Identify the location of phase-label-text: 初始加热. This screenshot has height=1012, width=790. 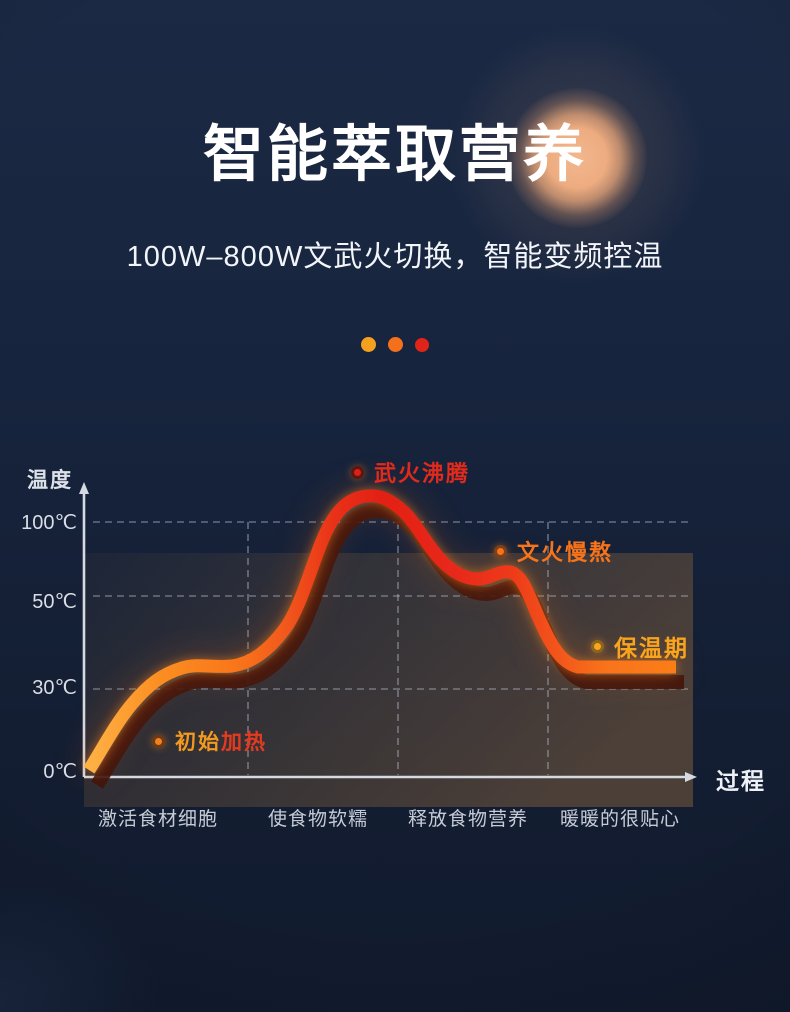
(221, 741).